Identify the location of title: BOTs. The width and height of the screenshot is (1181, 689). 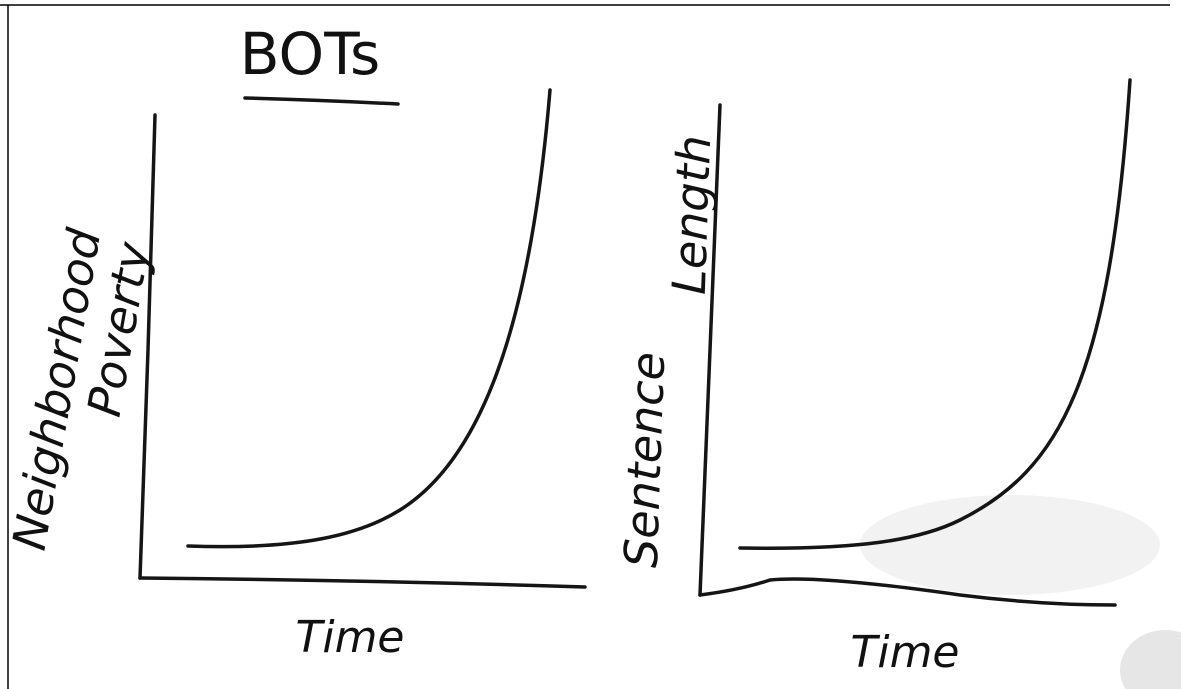
(310, 54).